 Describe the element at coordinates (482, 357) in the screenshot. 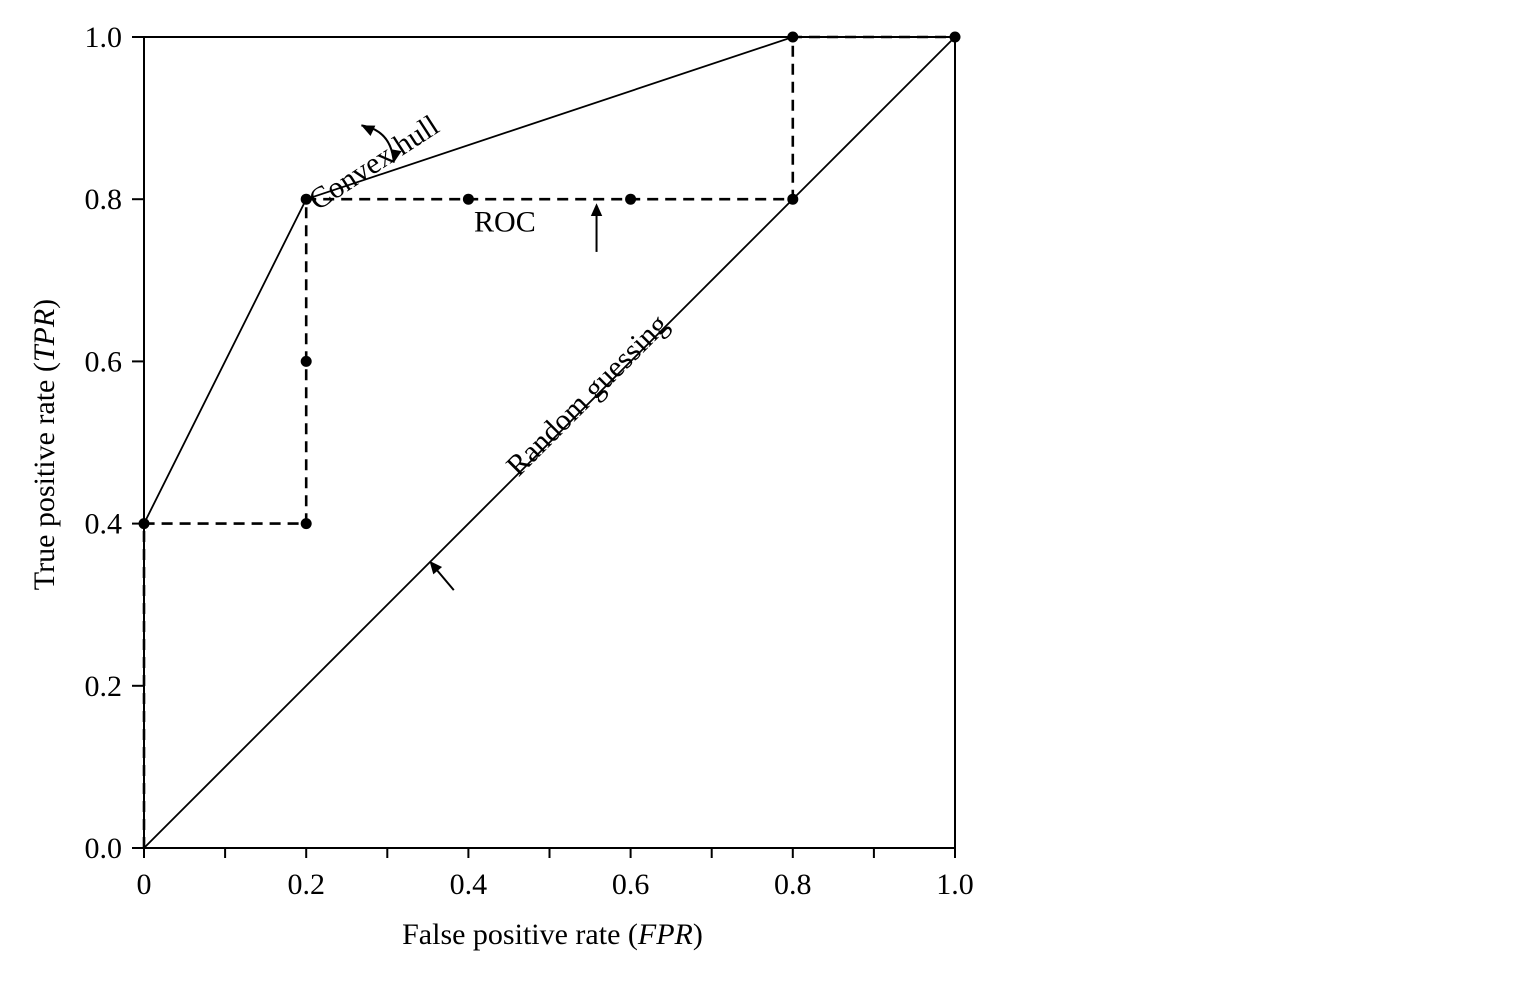

I see `annotation-arrows` at that location.